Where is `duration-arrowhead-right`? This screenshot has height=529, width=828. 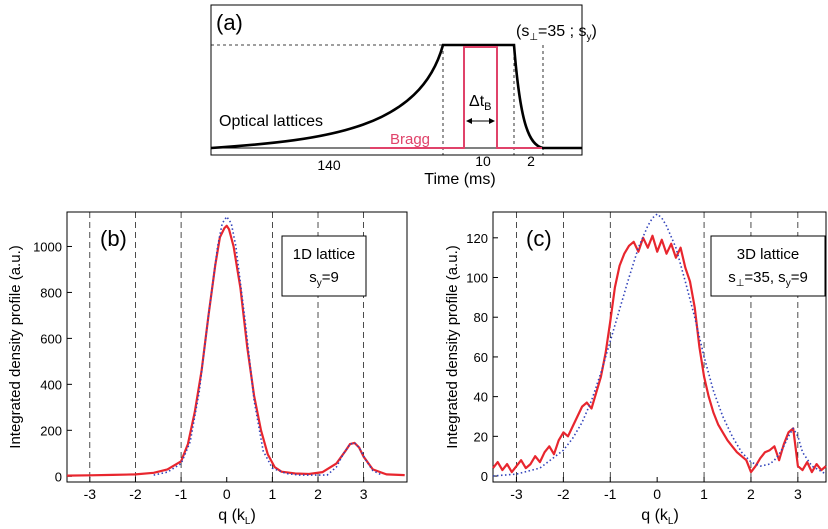
duration-arrowhead-right is located at coordinates (492, 121).